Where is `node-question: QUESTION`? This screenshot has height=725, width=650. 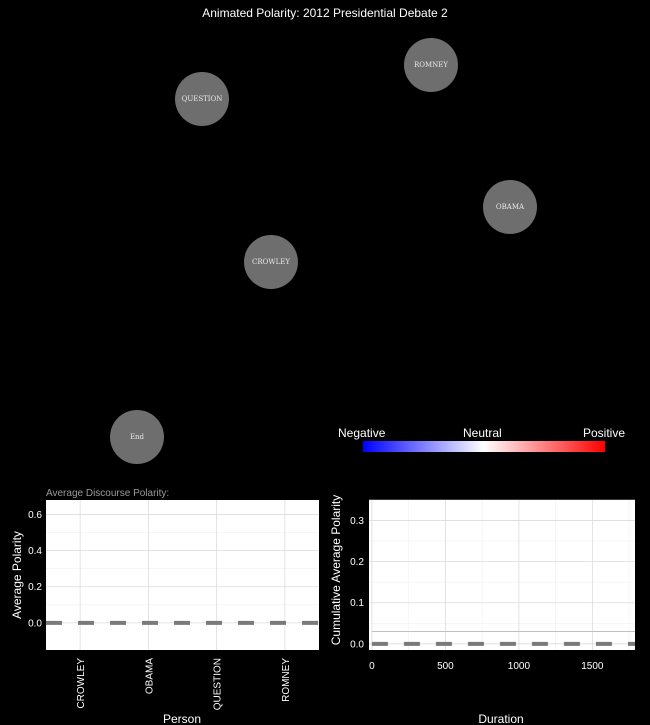
node-question: QUESTION is located at coordinates (202, 99).